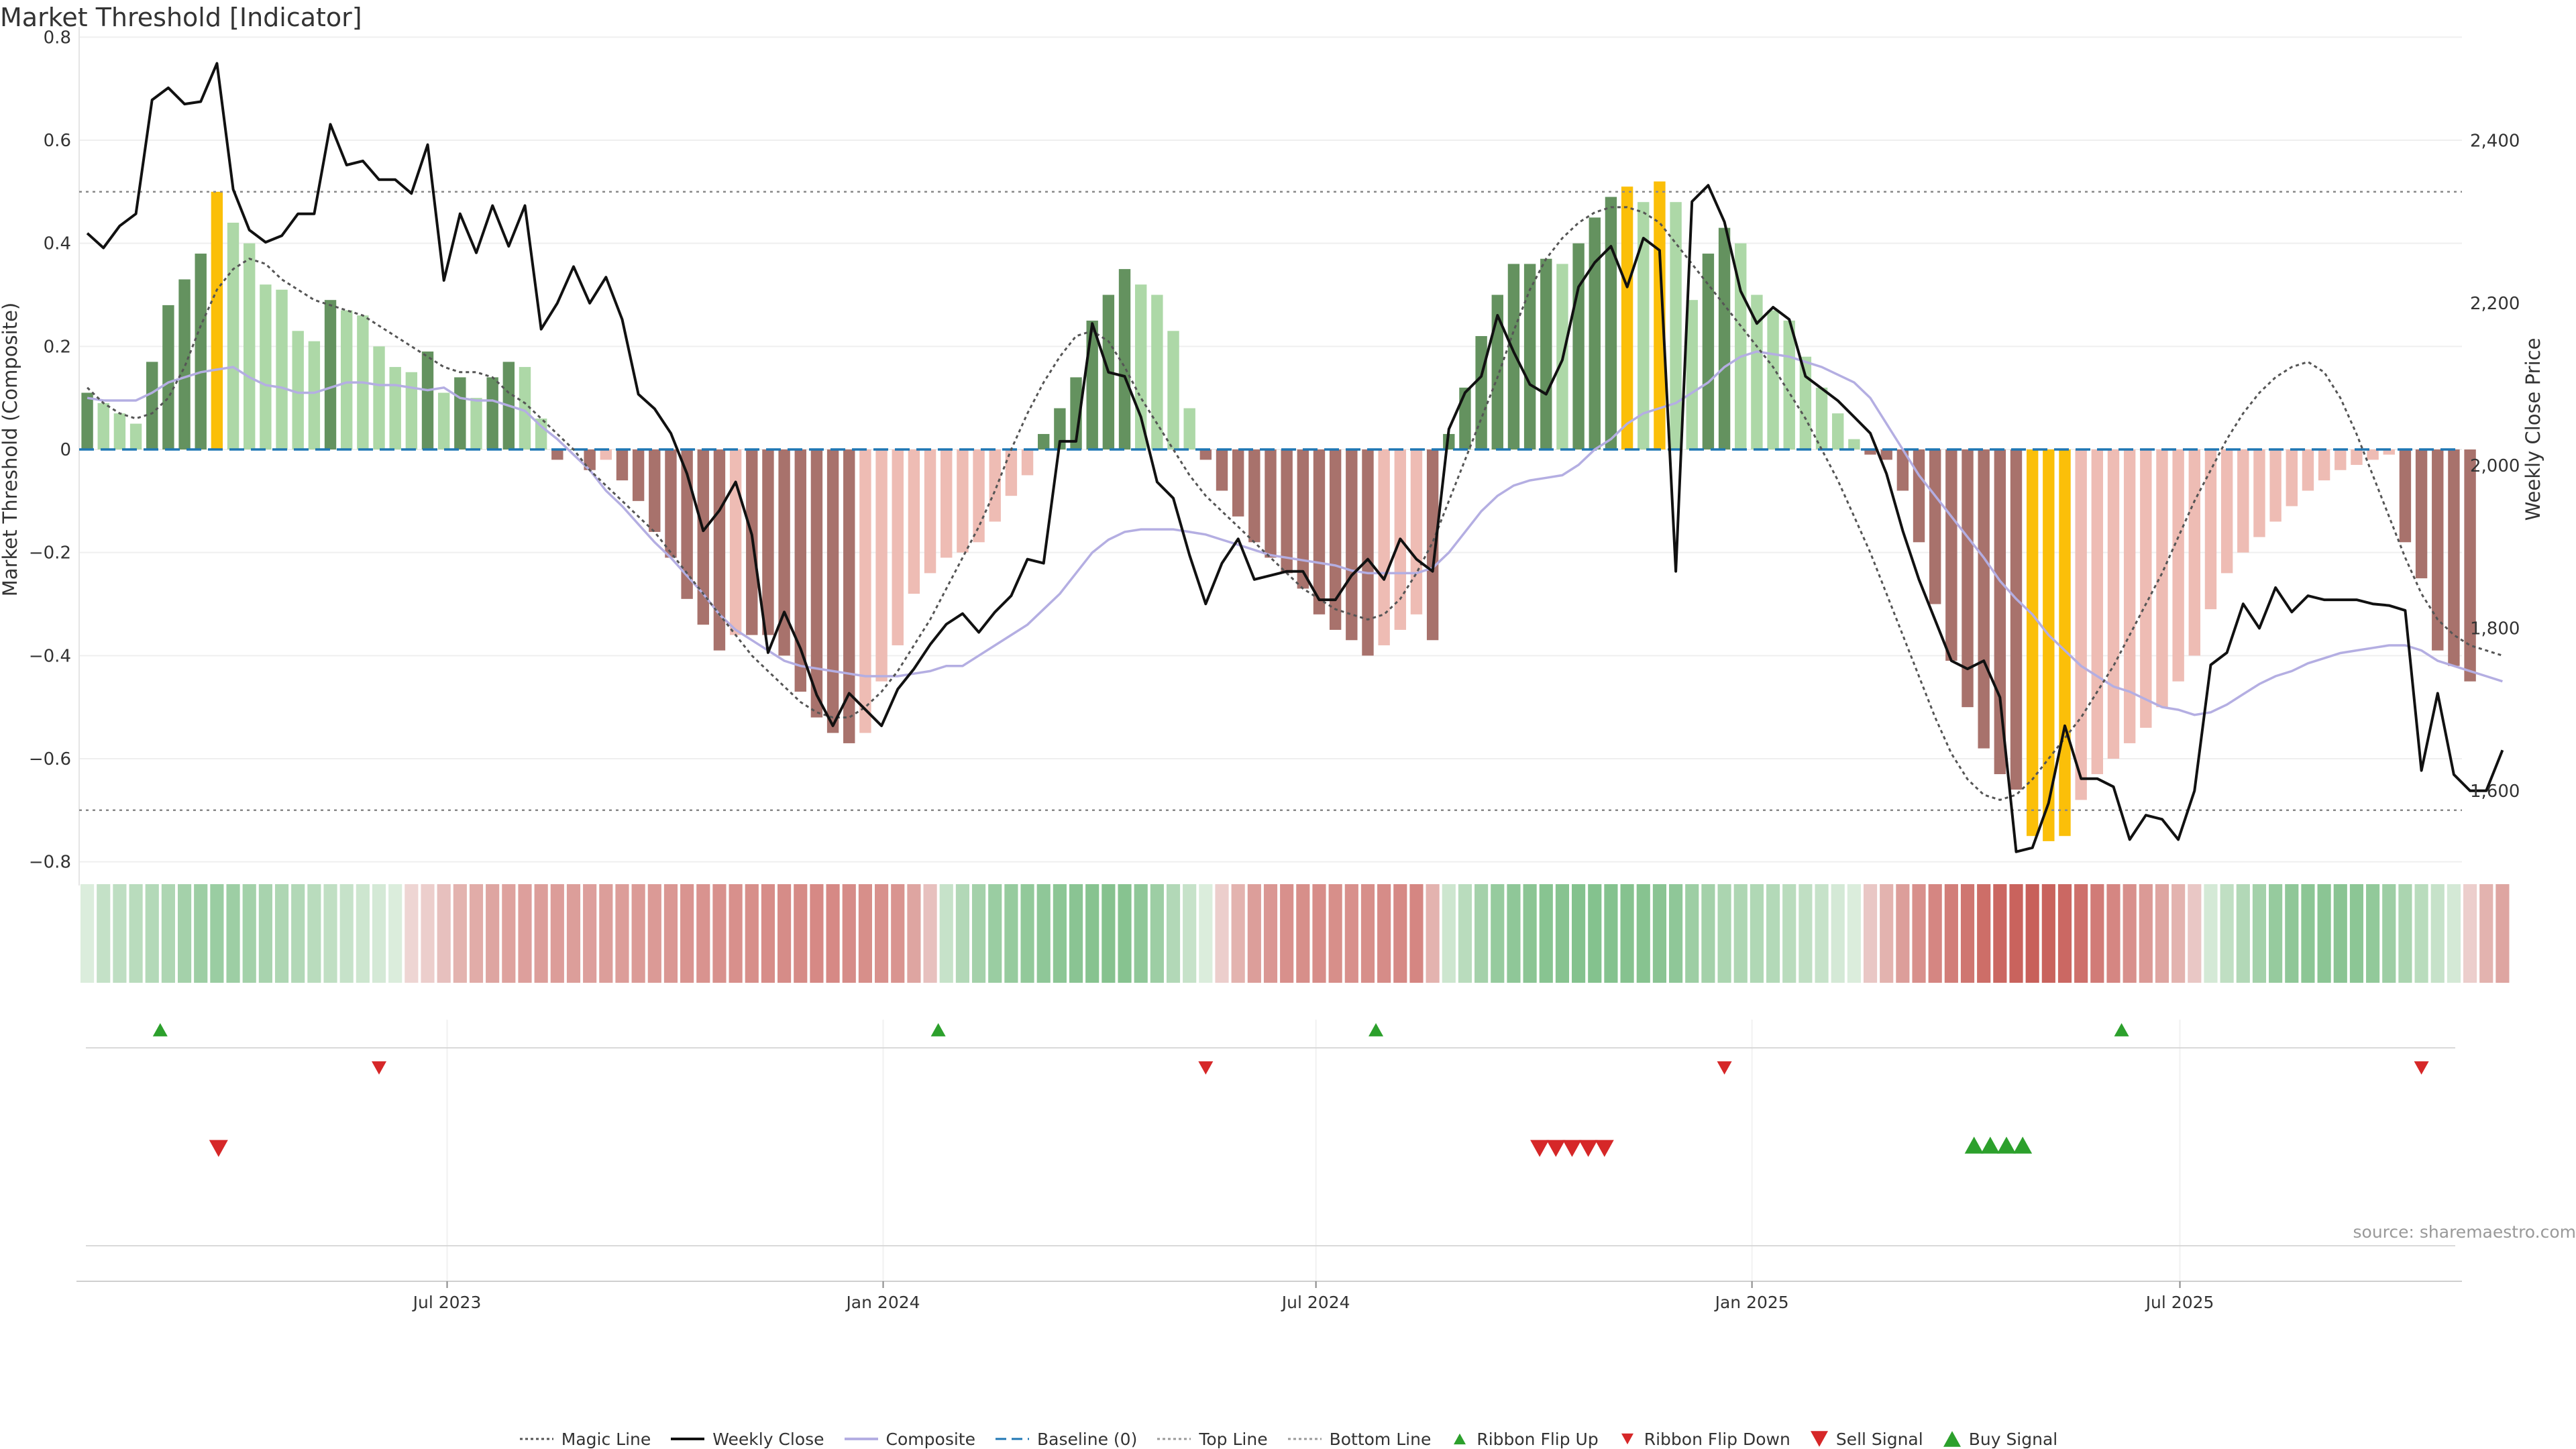  What do you see at coordinates (2464, 1232) in the screenshot?
I see `source-credit: source: sharemaestro.com` at bounding box center [2464, 1232].